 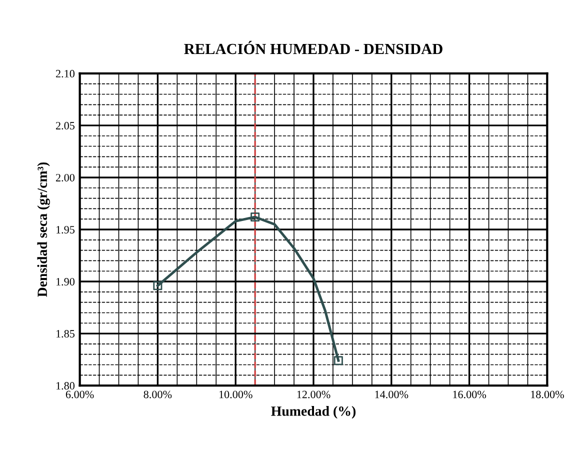 What do you see at coordinates (391, 394) in the screenshot?
I see `x-tick-label: 14.00%` at bounding box center [391, 394].